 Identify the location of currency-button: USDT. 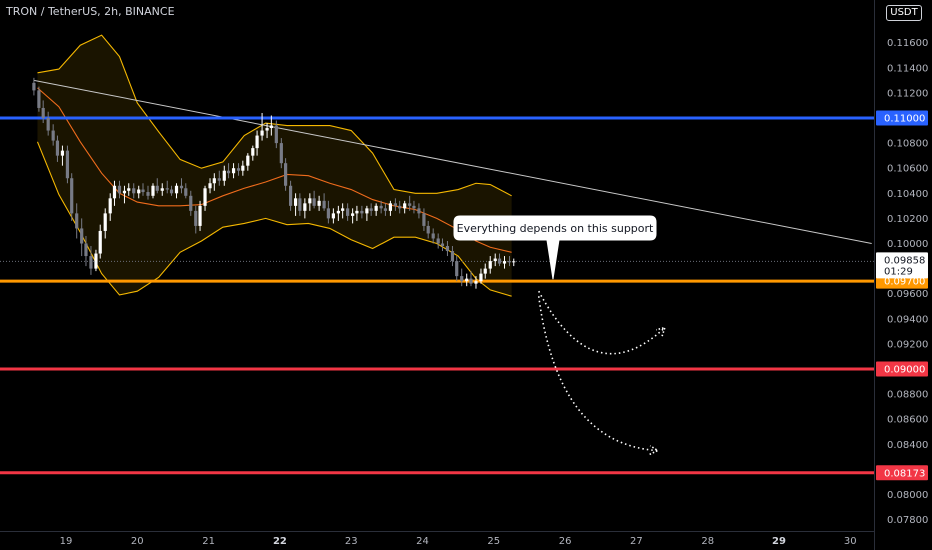
(904, 13).